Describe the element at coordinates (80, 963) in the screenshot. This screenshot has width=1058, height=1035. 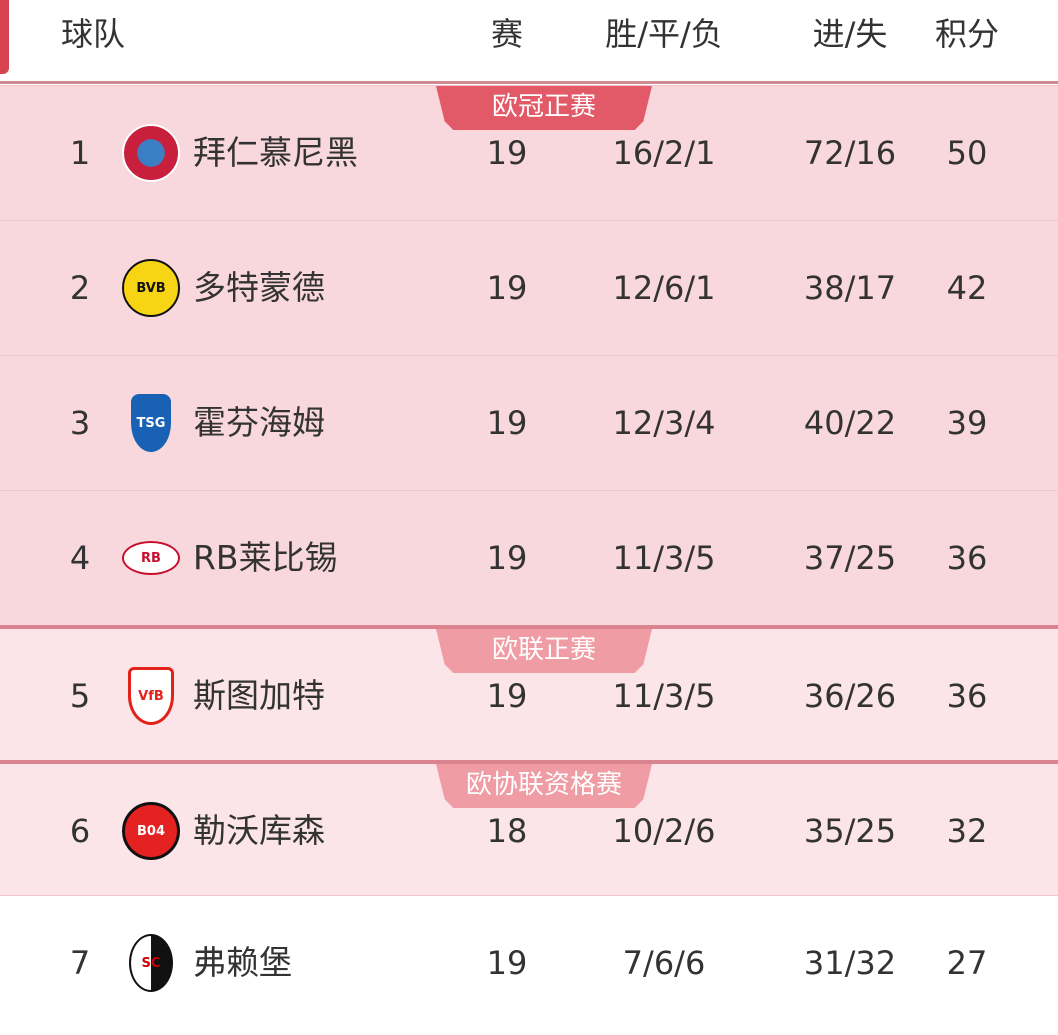
I see `rank: 7` at that location.